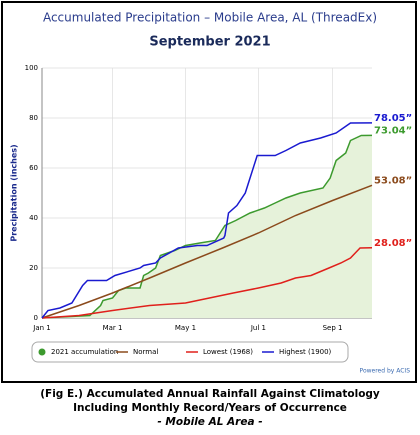 The height and width of the screenshot is (435, 420). Describe the element at coordinates (305, 352) in the screenshot. I see `legend-label: Highest (1900)` at that location.